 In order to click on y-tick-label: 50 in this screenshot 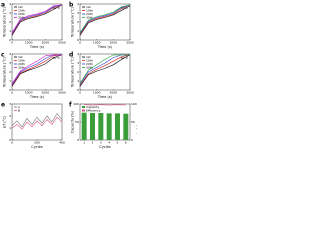, I will do `click(77, 122)`.